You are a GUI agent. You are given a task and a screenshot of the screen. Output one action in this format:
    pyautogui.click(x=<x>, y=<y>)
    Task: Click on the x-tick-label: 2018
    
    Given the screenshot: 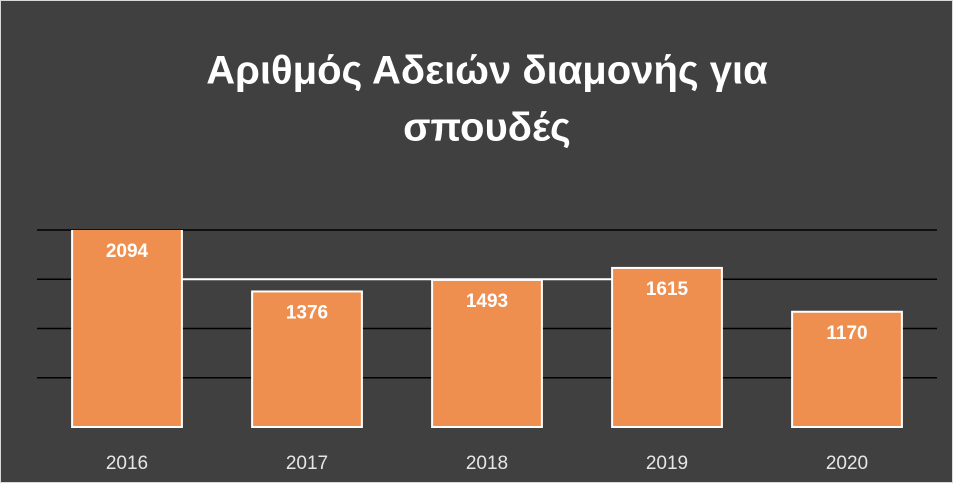 What is the action you would take?
    pyautogui.click(x=487, y=463)
    